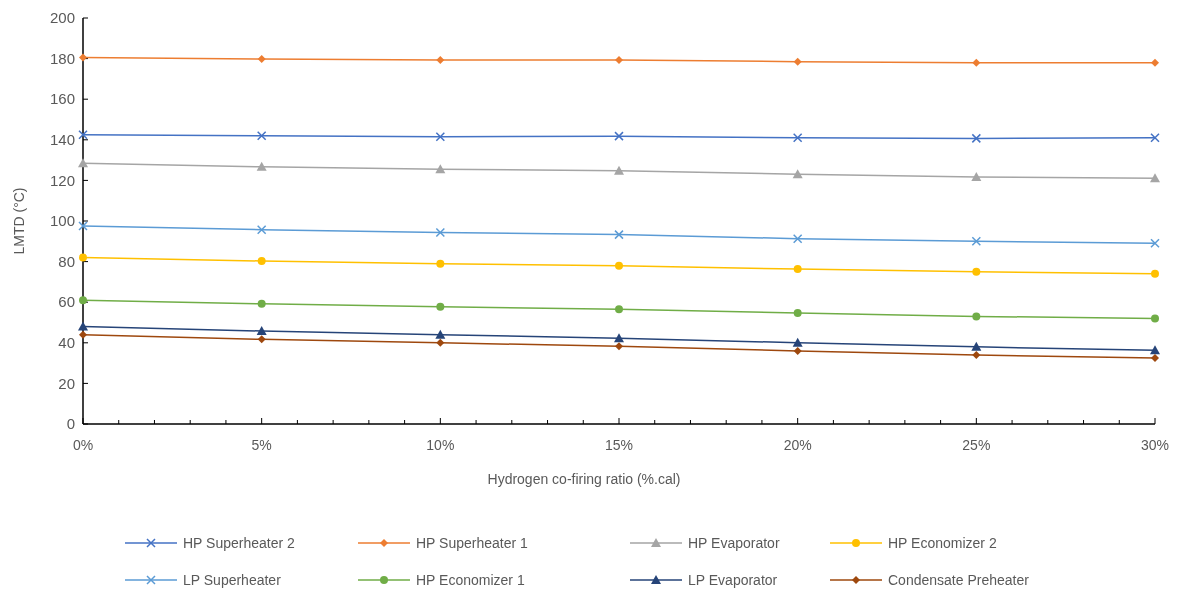  What do you see at coordinates (62, 221) in the screenshot?
I see `y-tick-label: 100` at bounding box center [62, 221].